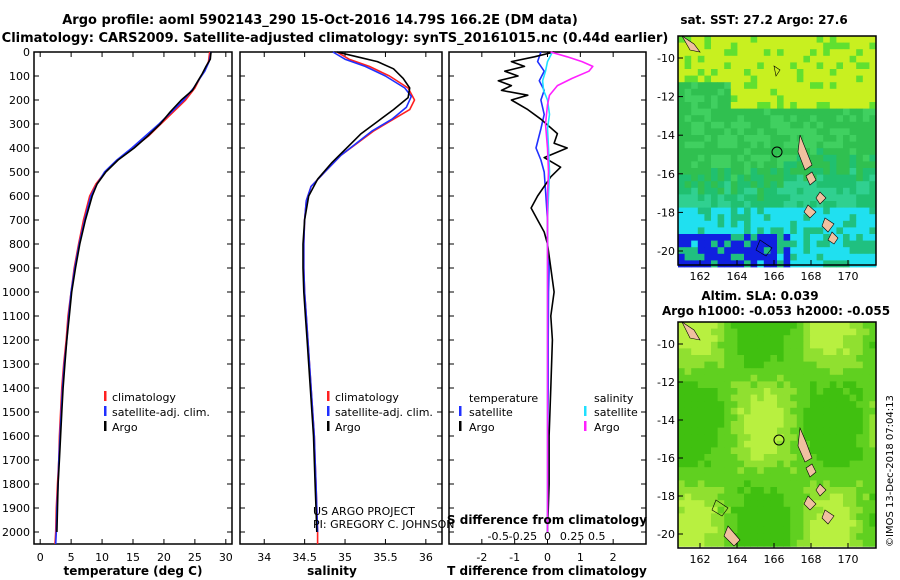 This screenshot has height=580, width=900. What do you see at coordinates (514, 557) in the screenshot?
I see `x-tick-label: -1` at bounding box center [514, 557].